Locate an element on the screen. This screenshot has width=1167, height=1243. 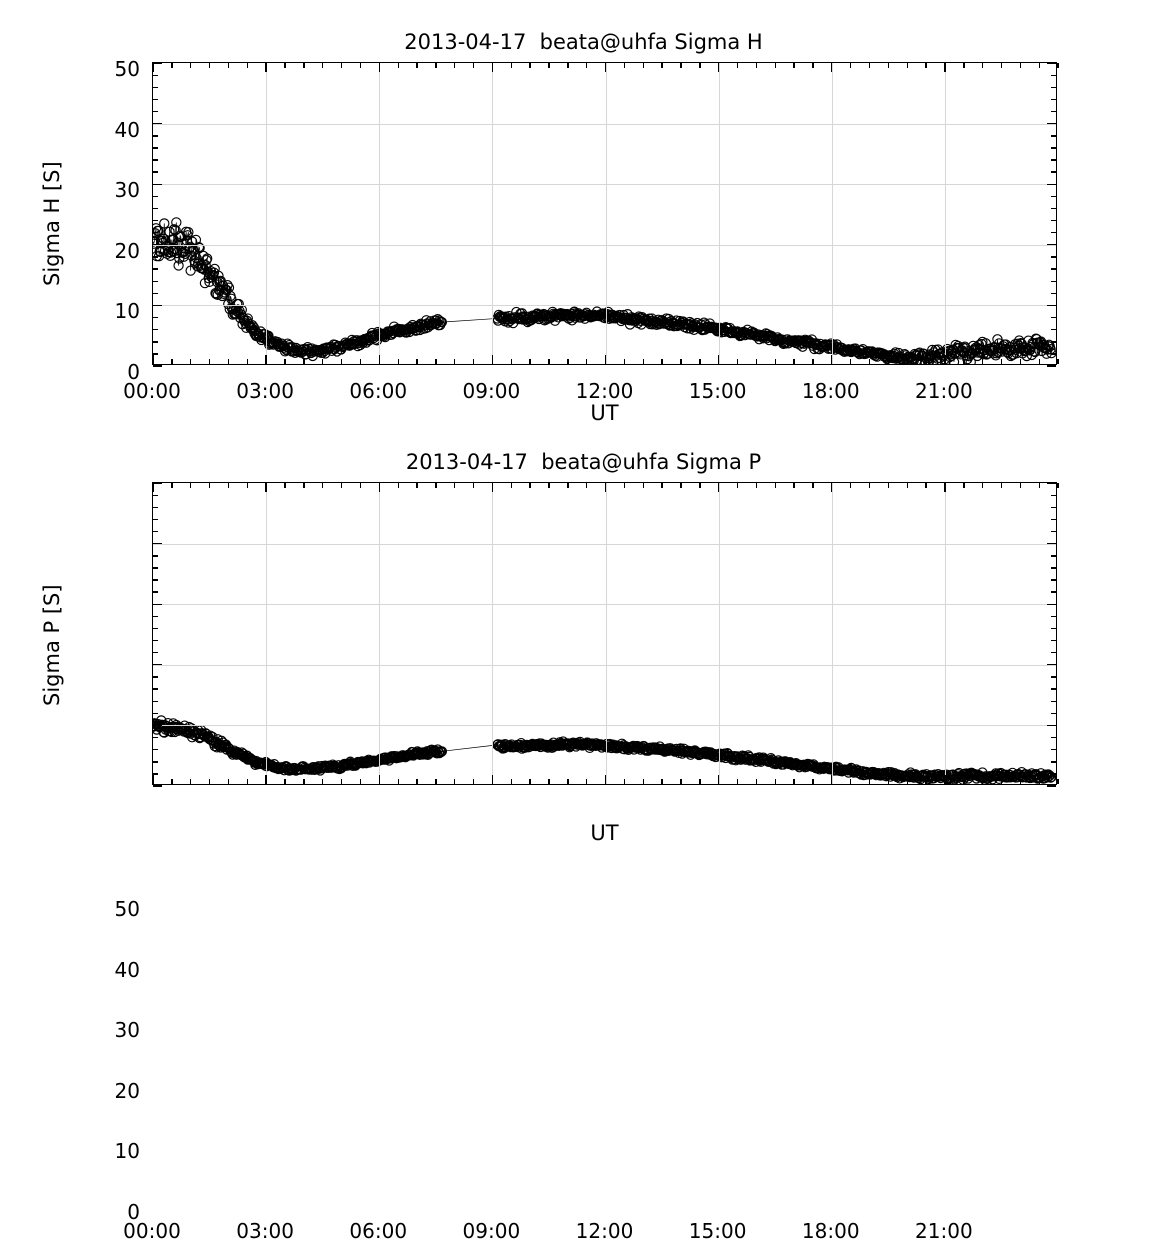
data-series-sigma-h is located at coordinates (604, 290).